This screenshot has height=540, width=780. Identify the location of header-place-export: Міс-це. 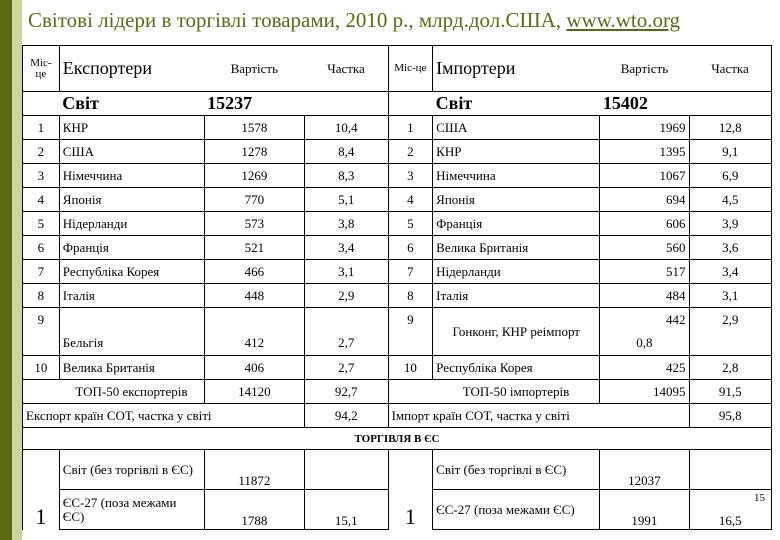
(41, 68).